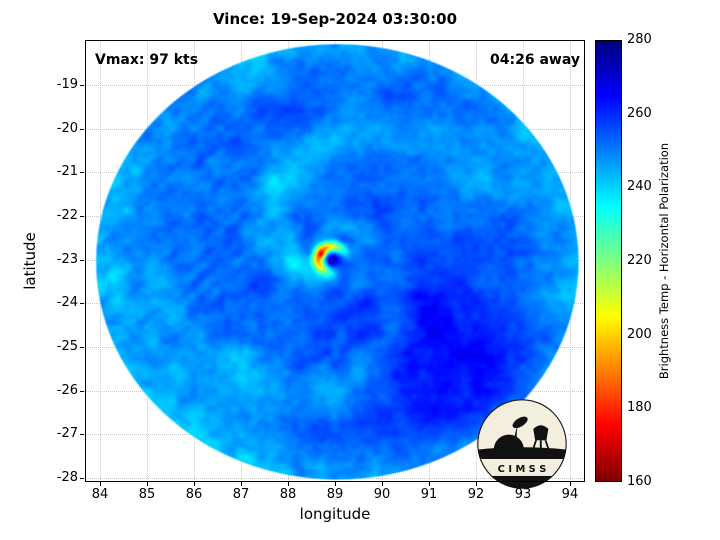 The image size is (720, 540). Describe the element at coordinates (67, 390) in the screenshot. I see `y-tick-label: -26` at that location.